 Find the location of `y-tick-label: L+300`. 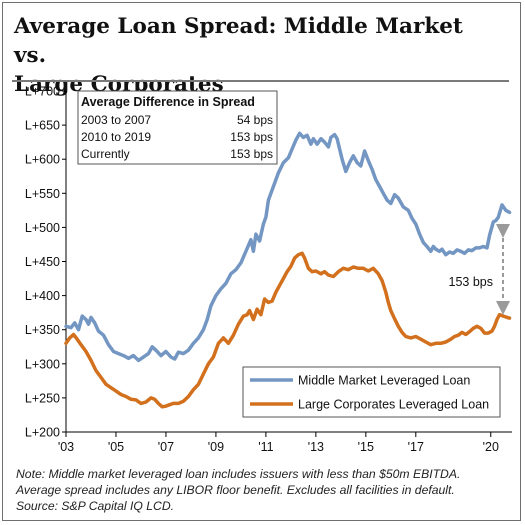

y-tick-label: L+300 is located at coordinates (42, 364).